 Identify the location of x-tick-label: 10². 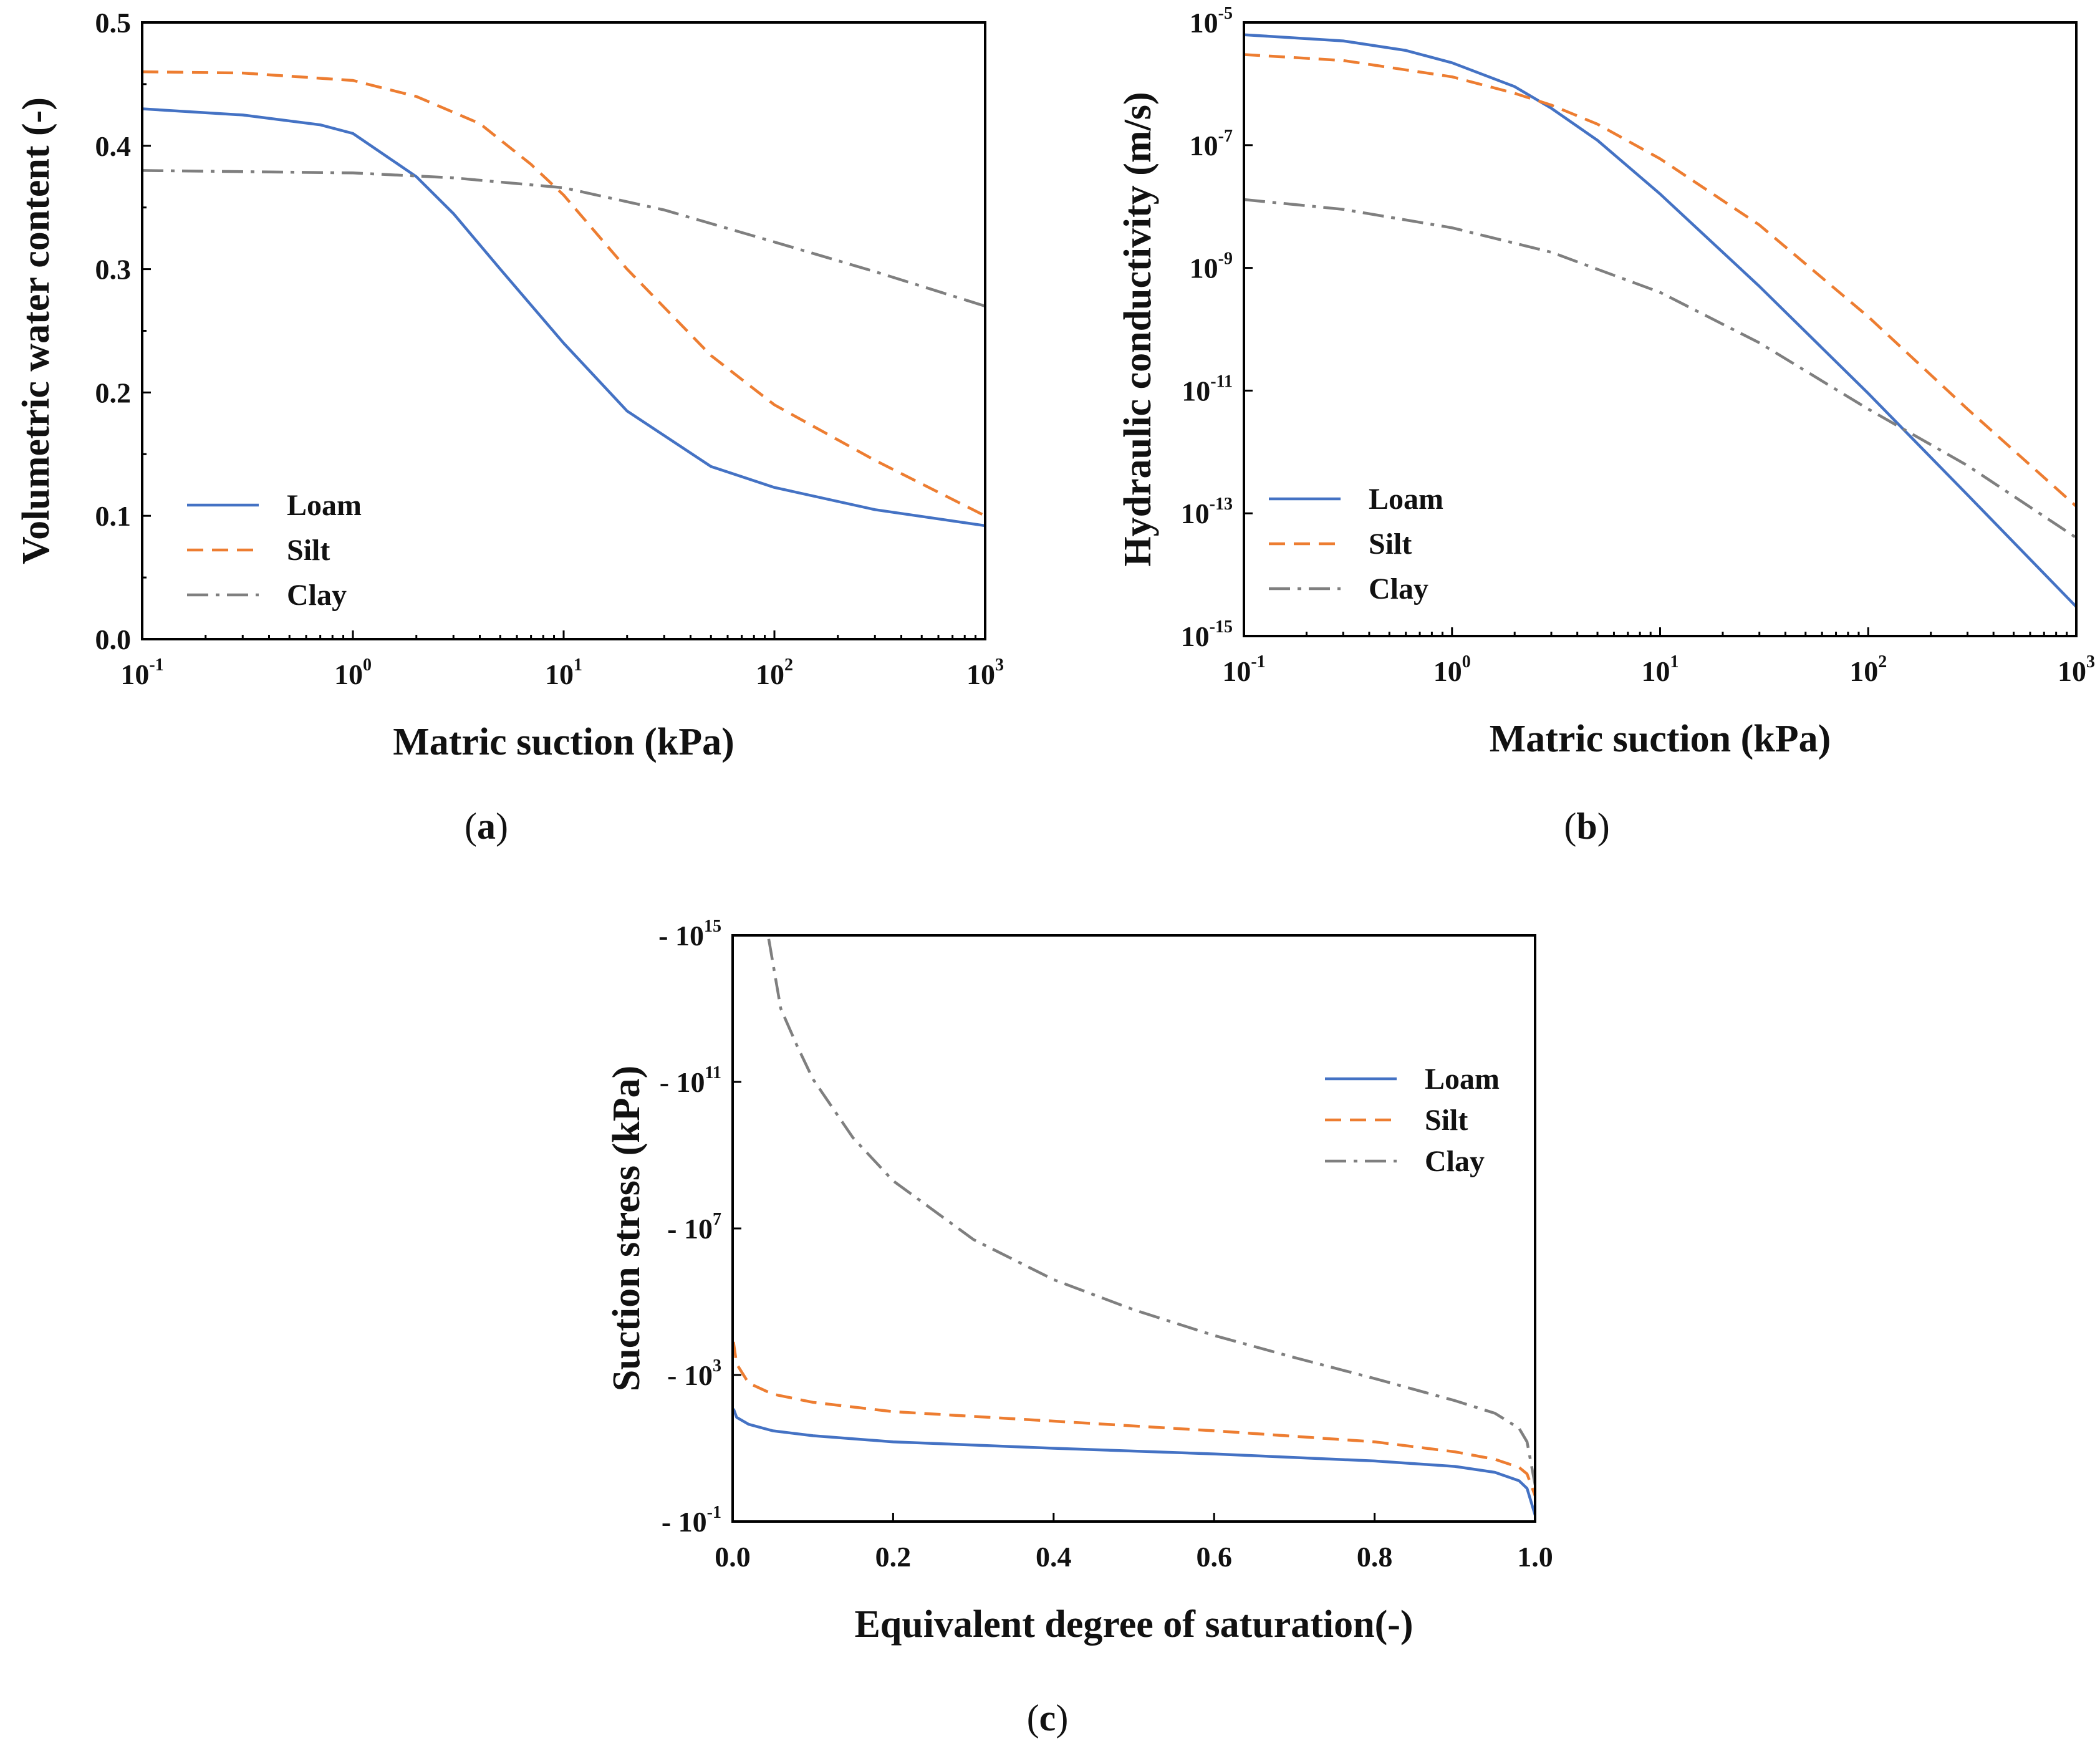
(774, 672).